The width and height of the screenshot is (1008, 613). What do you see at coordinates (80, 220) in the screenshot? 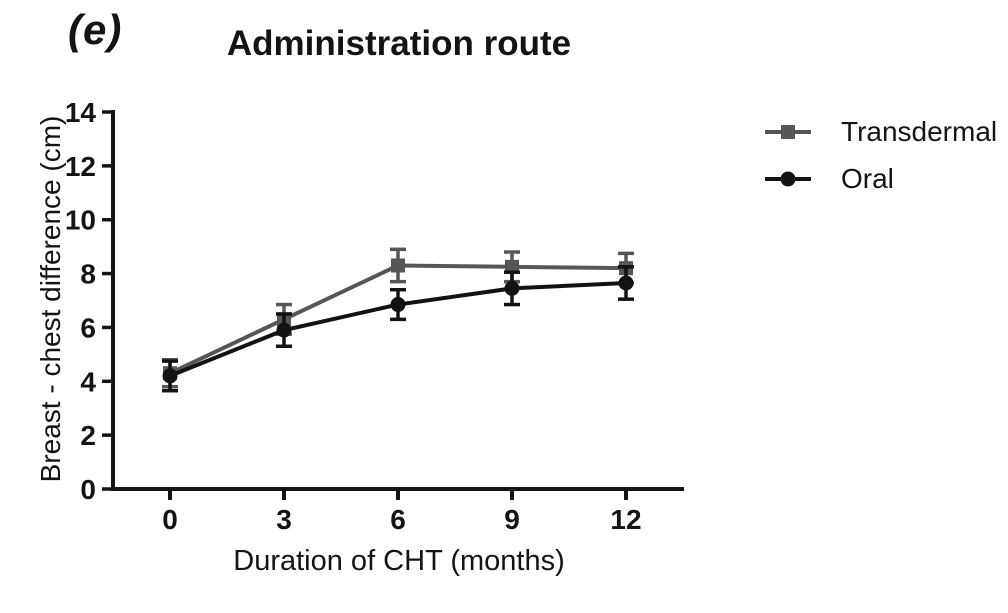
I see `y-tick-label: 10` at bounding box center [80, 220].